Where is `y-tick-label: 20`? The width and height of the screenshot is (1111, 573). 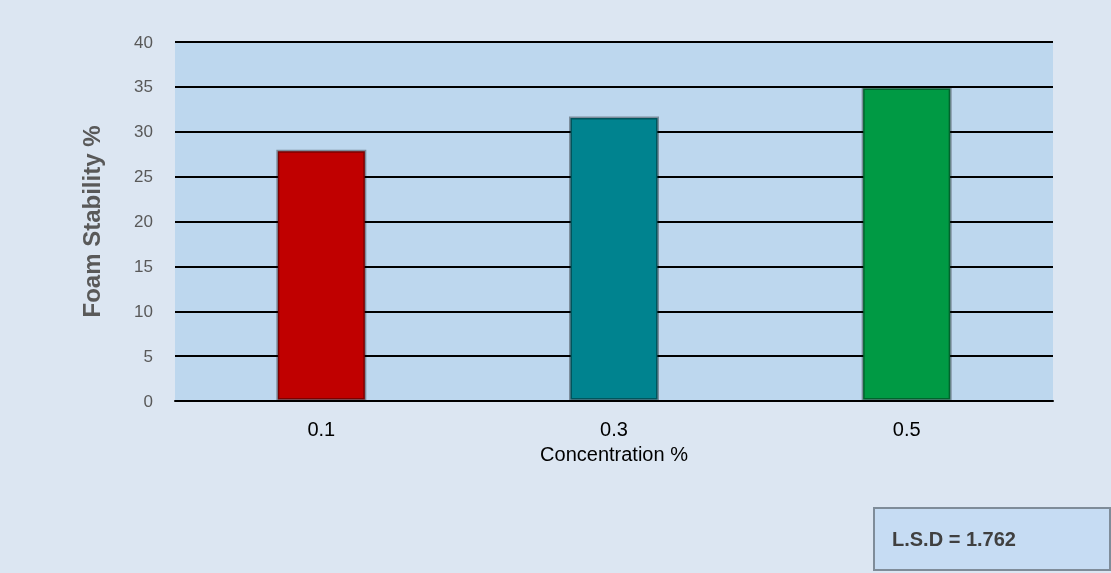
y-tick-label: 20 is located at coordinates (143, 221).